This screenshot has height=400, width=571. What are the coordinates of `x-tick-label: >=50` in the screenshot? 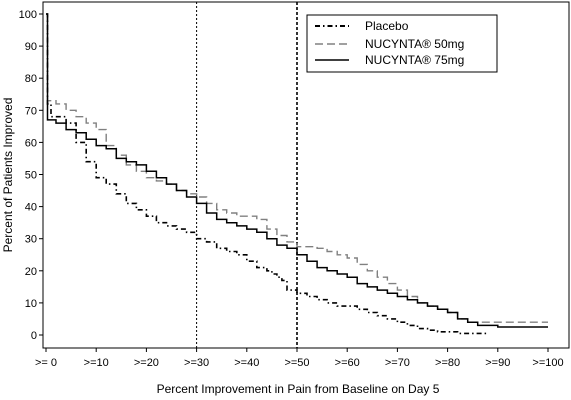 It's located at (296, 363).